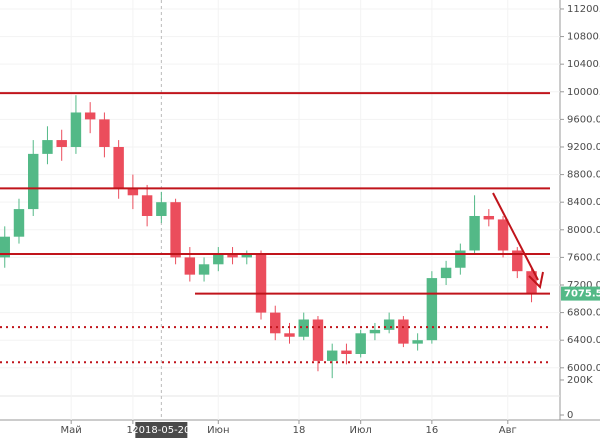 This screenshot has height=440, width=600. What do you see at coordinates (583, 92) in the screenshot?
I see `y-tick-label: 10000.0` at bounding box center [583, 92].